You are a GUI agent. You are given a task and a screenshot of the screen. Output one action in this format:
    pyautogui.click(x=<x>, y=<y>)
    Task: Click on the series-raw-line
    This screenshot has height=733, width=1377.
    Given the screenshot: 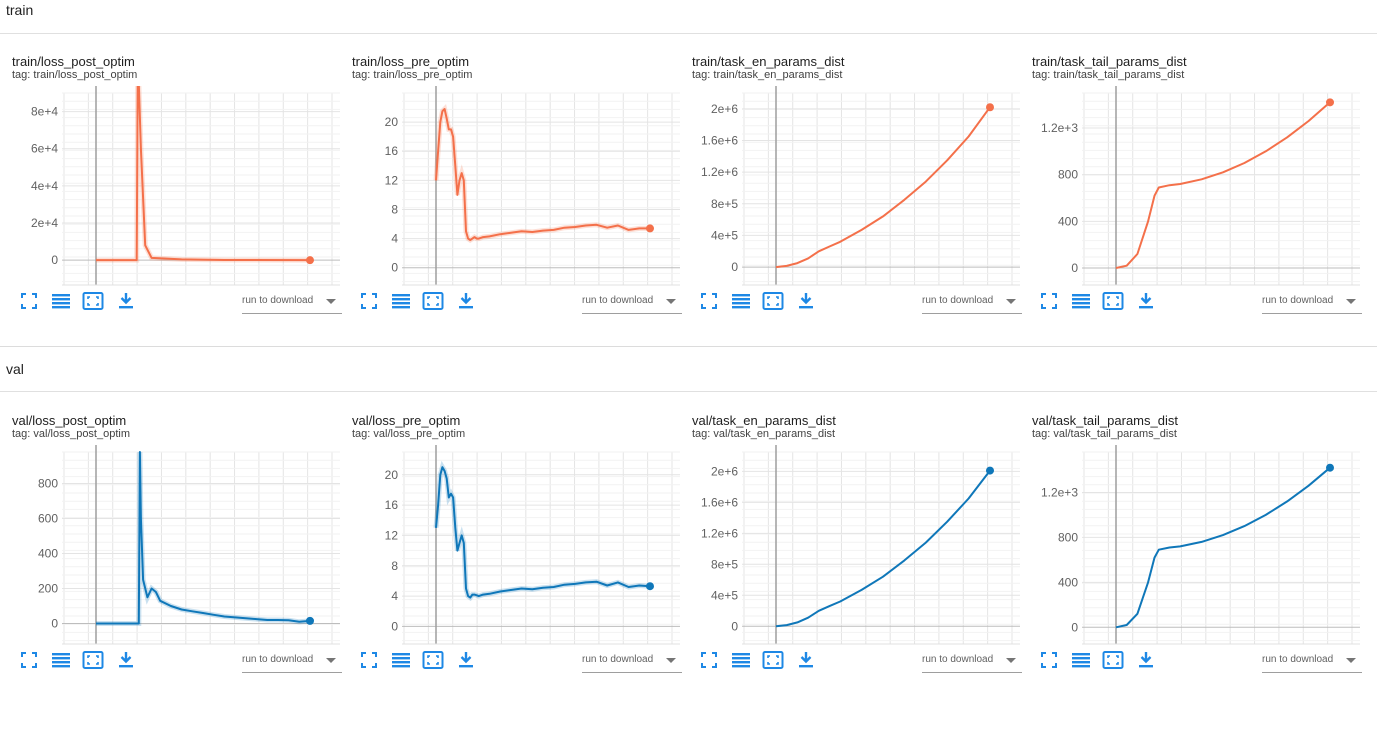 What is the action you would take?
    pyautogui.click(x=203, y=174)
    